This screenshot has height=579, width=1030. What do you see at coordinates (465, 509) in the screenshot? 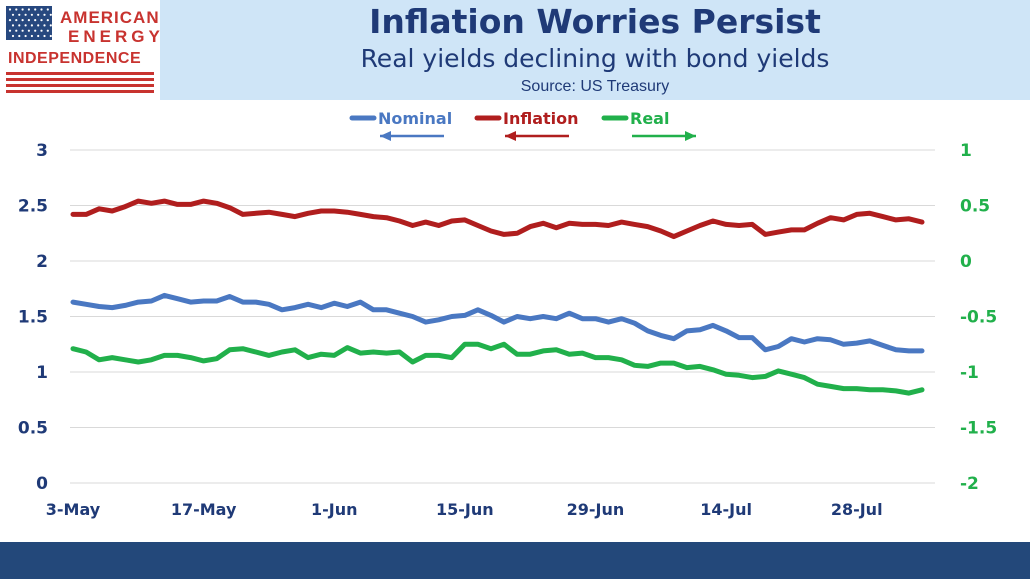
I see `x-axis-tick-label: 15-Jun` at bounding box center [465, 509].